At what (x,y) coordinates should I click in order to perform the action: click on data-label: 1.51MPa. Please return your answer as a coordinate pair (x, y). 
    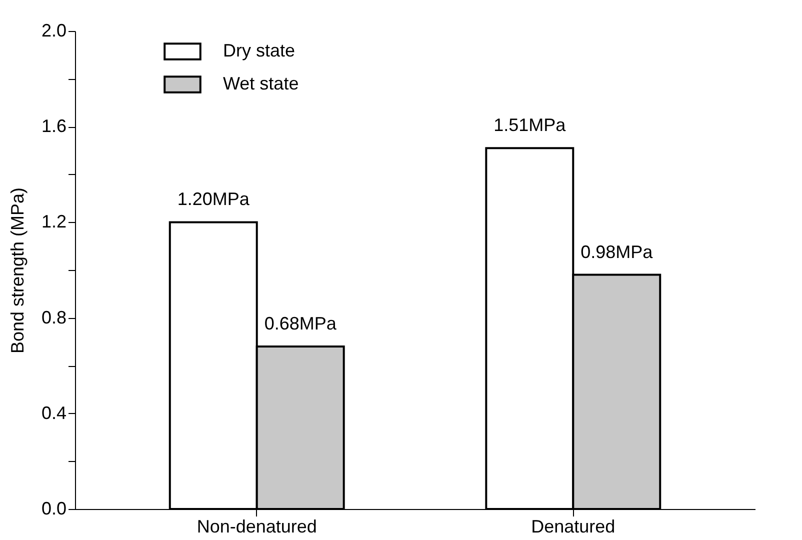
    Looking at the image, I should click on (530, 125).